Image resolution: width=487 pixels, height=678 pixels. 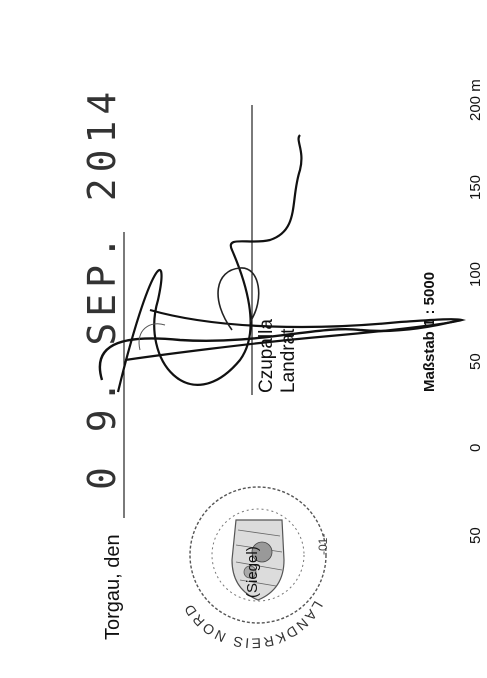 What do you see at coordinates (475, 100) in the screenshot?
I see `scale-tick-label: 200 m` at bounding box center [475, 100].